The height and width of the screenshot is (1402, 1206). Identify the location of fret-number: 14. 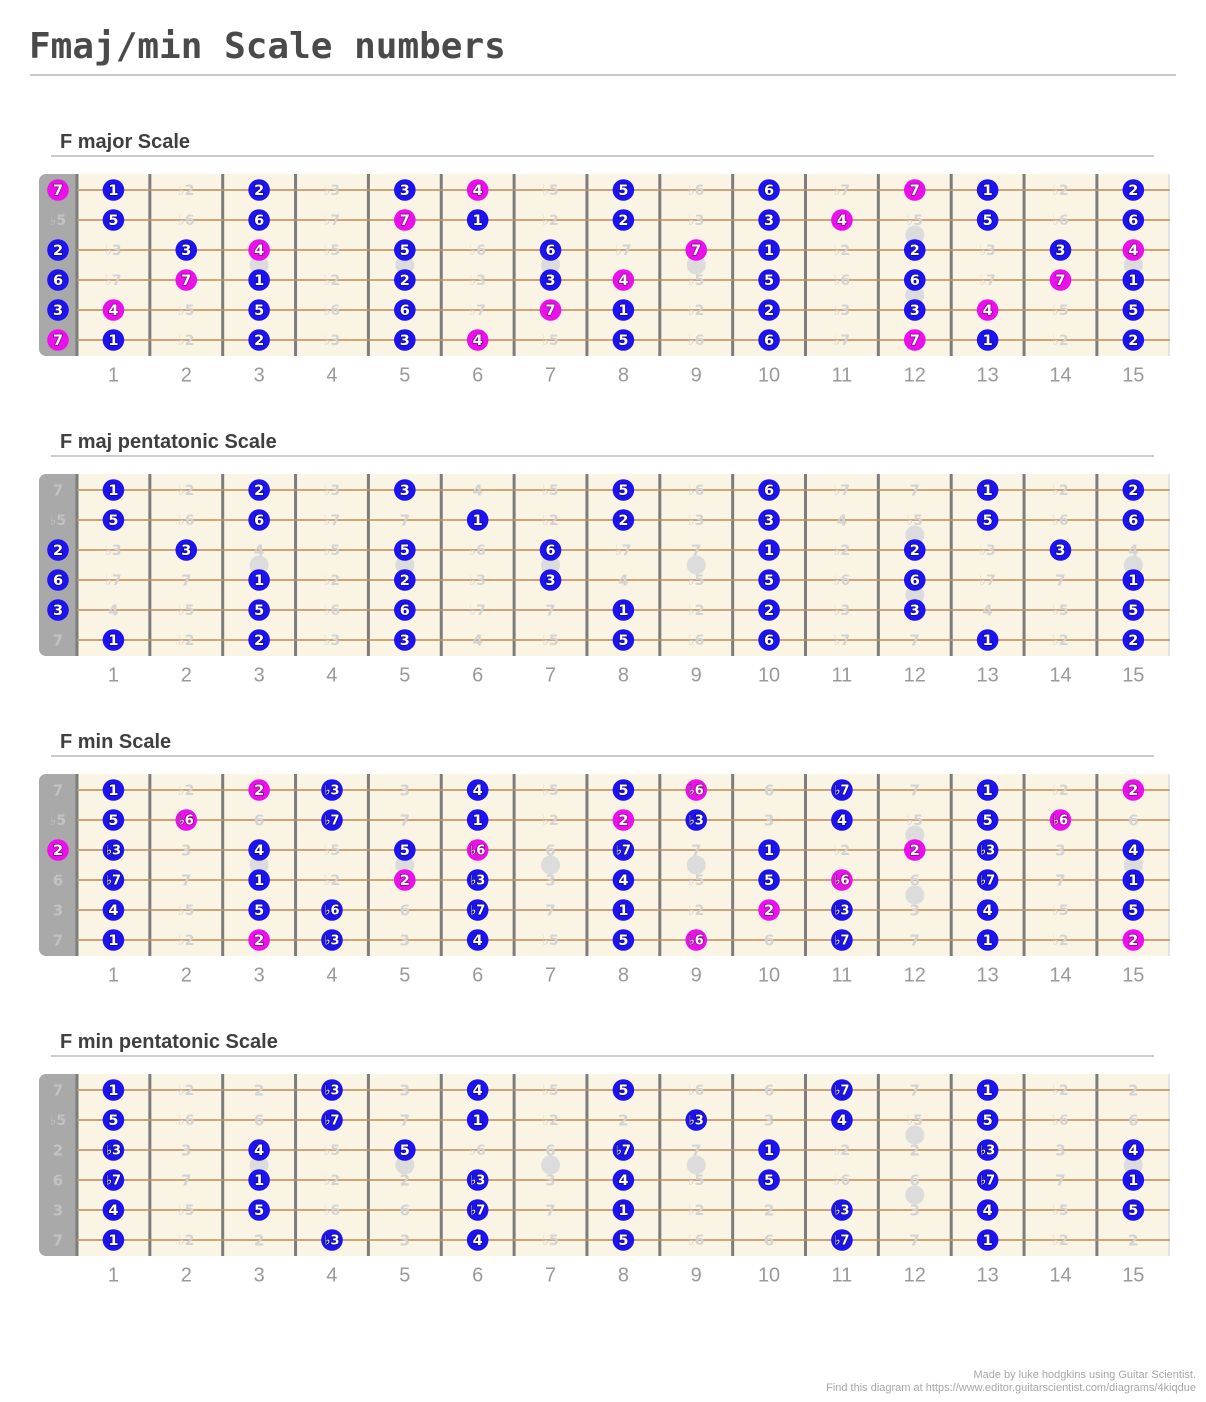
(1060, 976).